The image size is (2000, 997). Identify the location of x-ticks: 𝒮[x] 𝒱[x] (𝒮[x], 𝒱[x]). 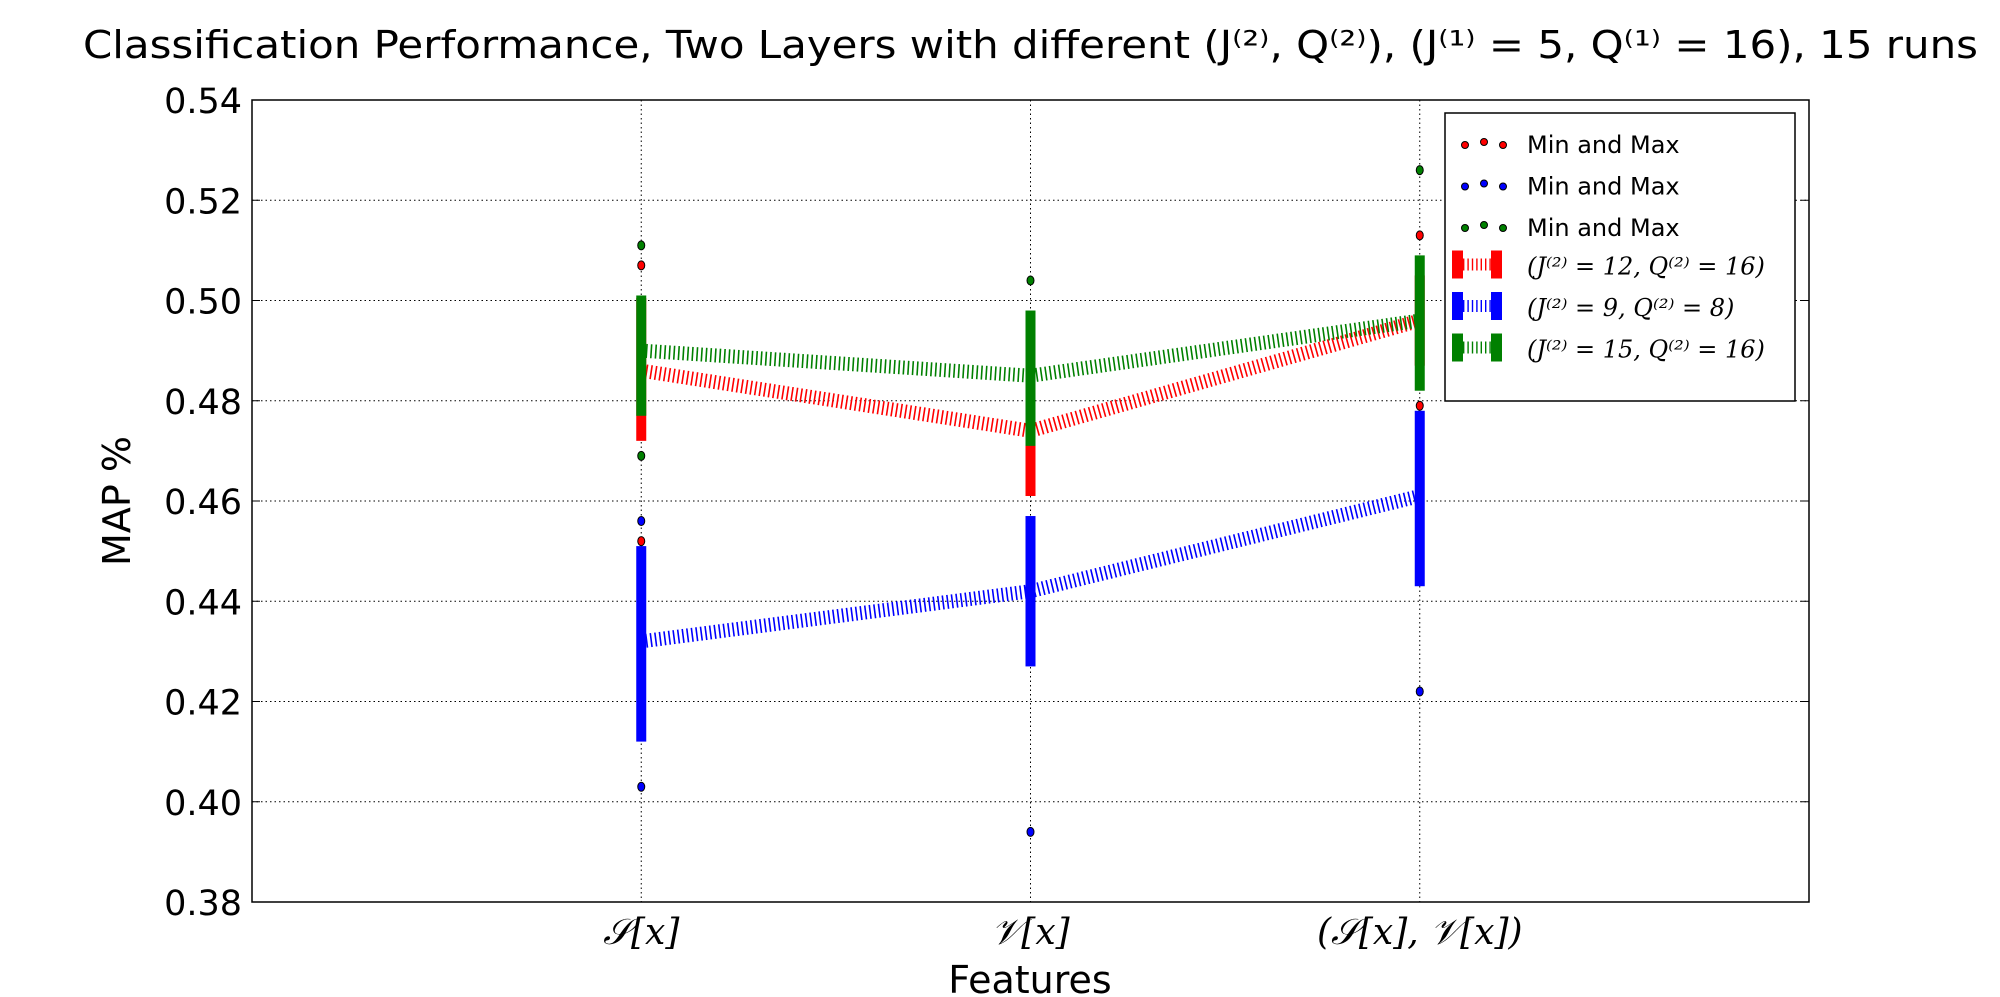
(1062, 932).